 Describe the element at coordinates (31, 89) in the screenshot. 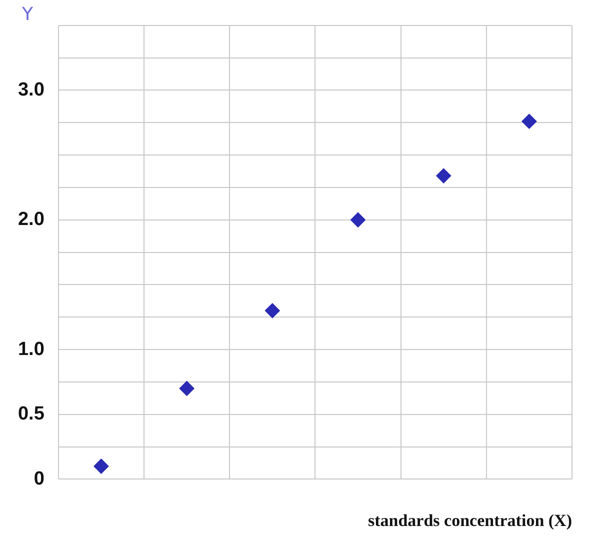

I see `y-tick-label: 3.0` at that location.